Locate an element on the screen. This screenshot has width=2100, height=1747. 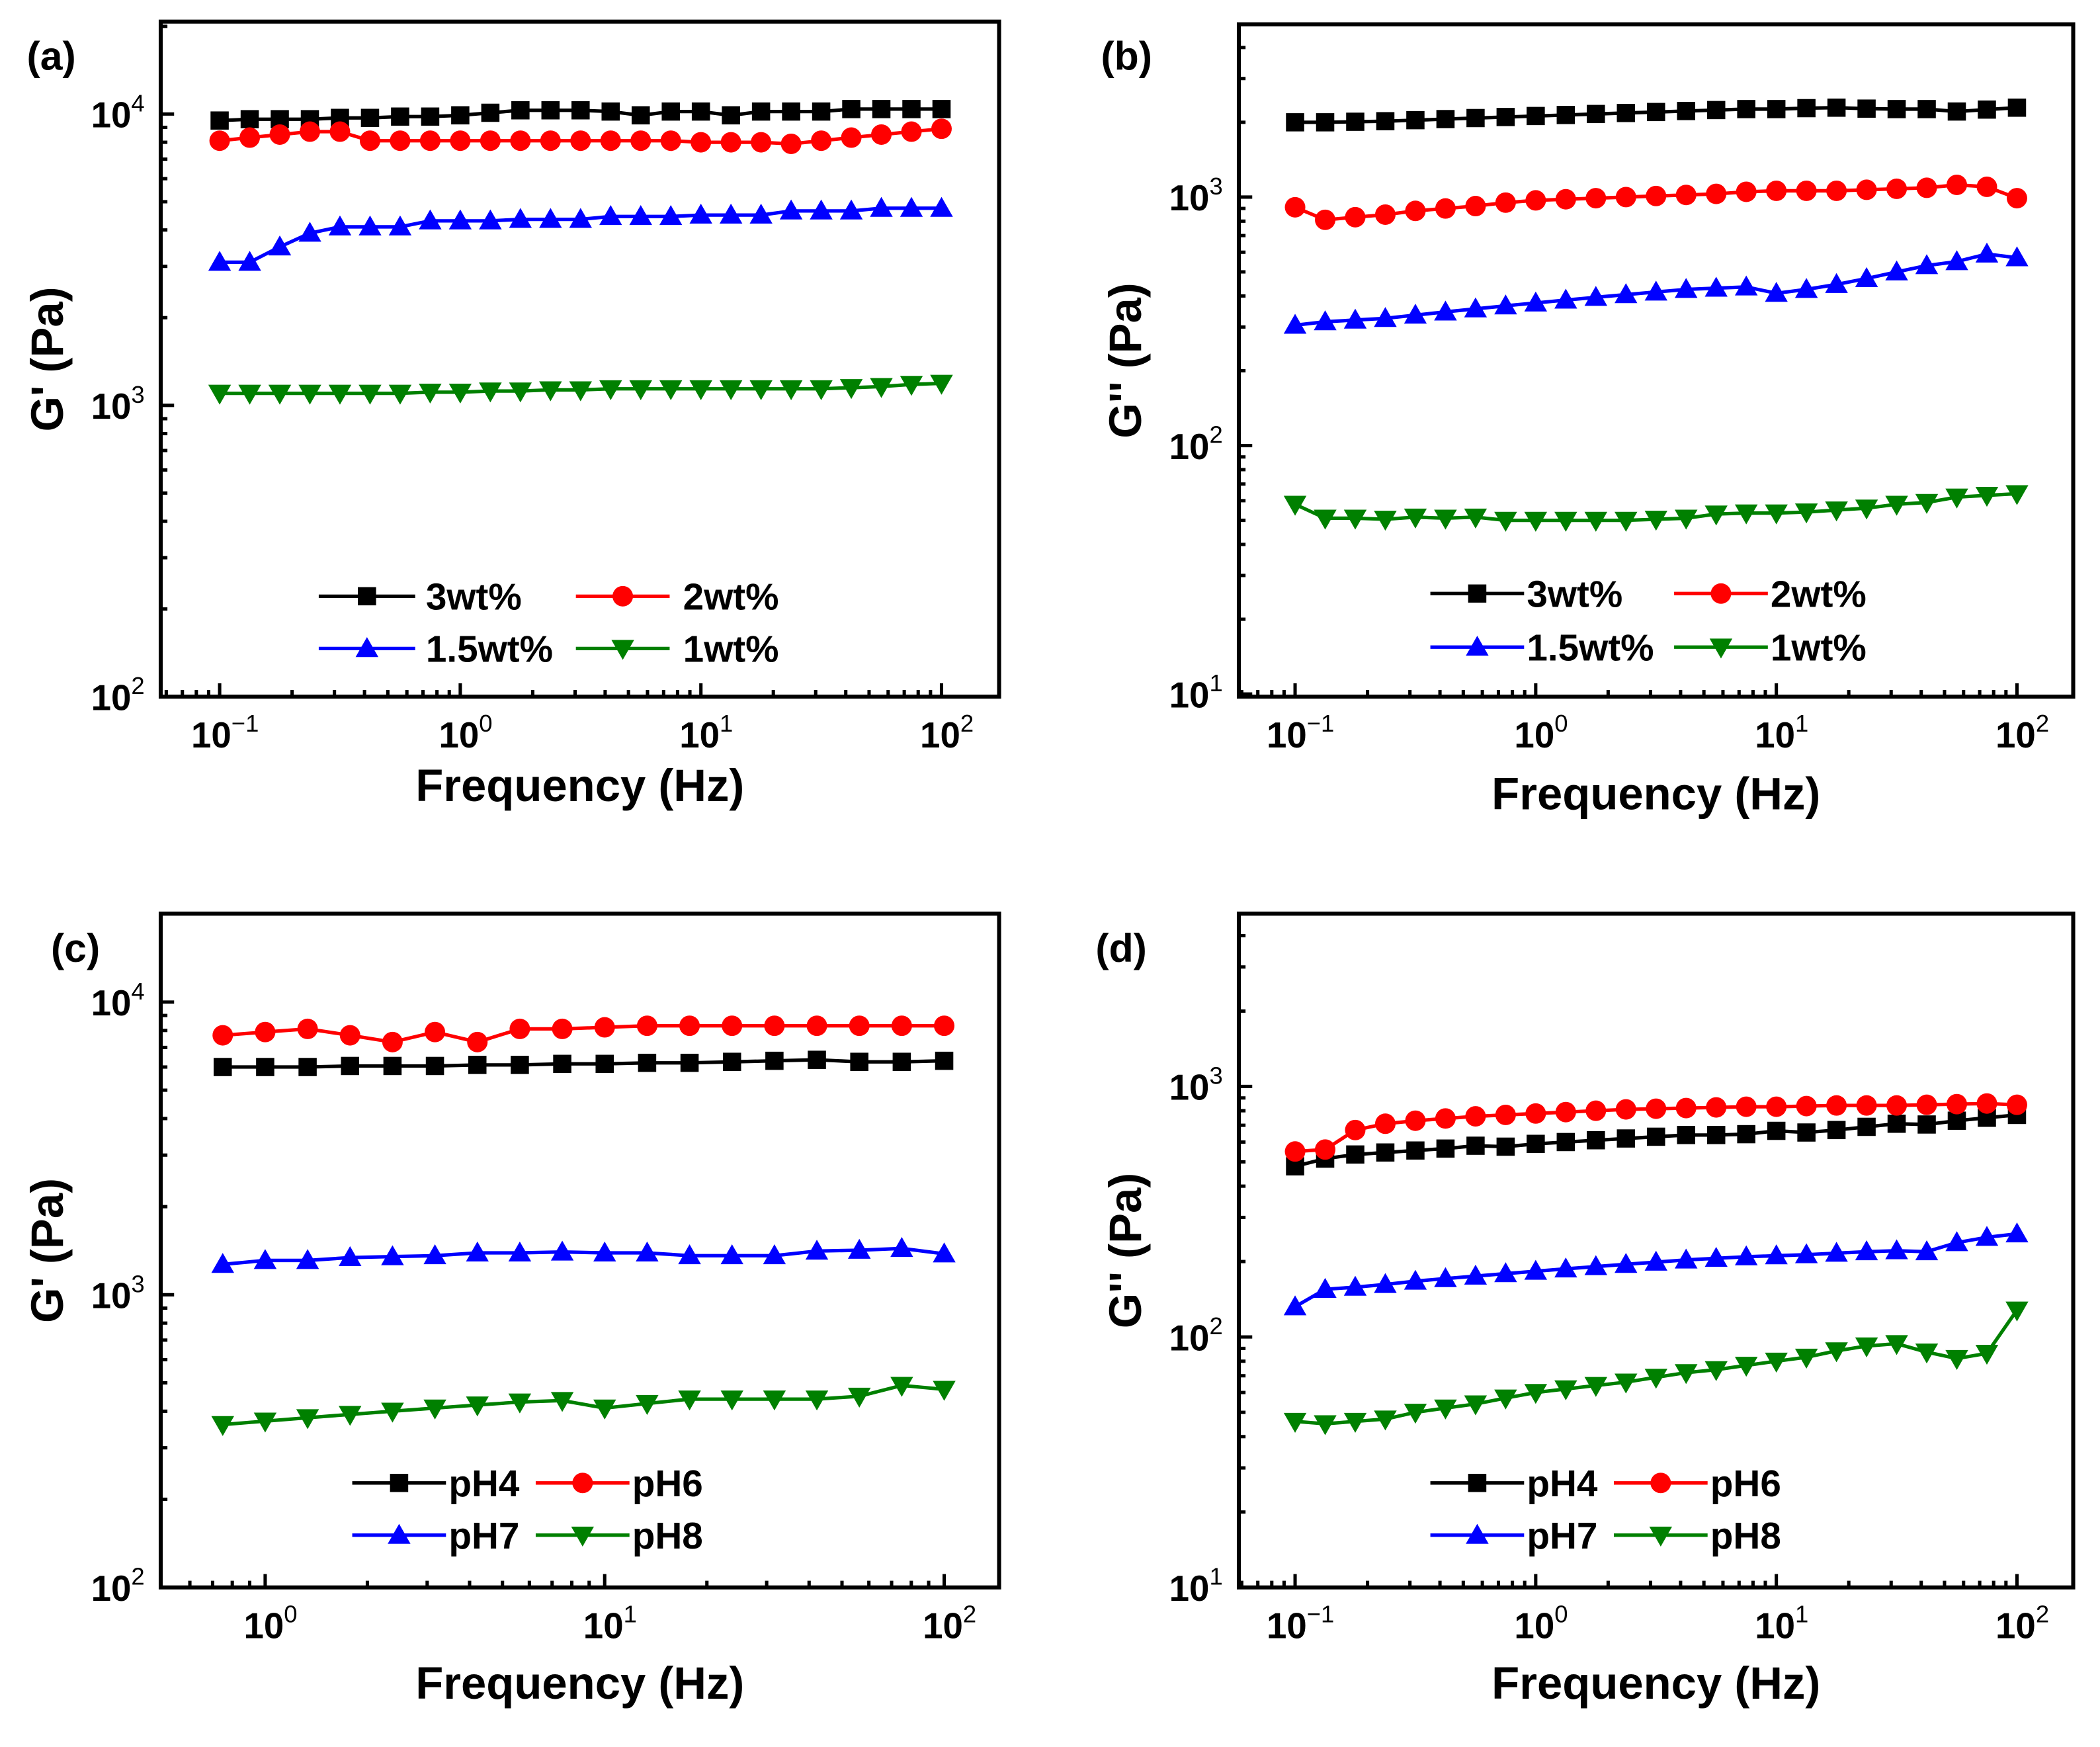
legend-entry: 2wt% is located at coordinates (677, 598).